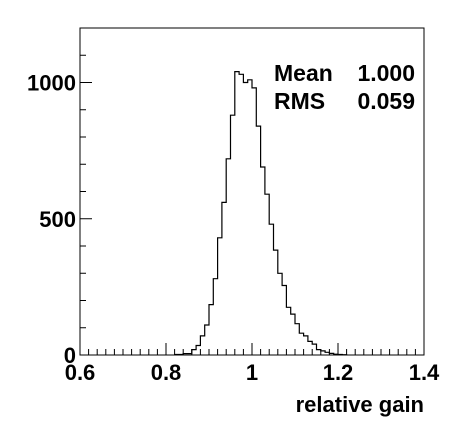  I want to click on y-axis-ticks: 0 500 1000, so click(59, 211).